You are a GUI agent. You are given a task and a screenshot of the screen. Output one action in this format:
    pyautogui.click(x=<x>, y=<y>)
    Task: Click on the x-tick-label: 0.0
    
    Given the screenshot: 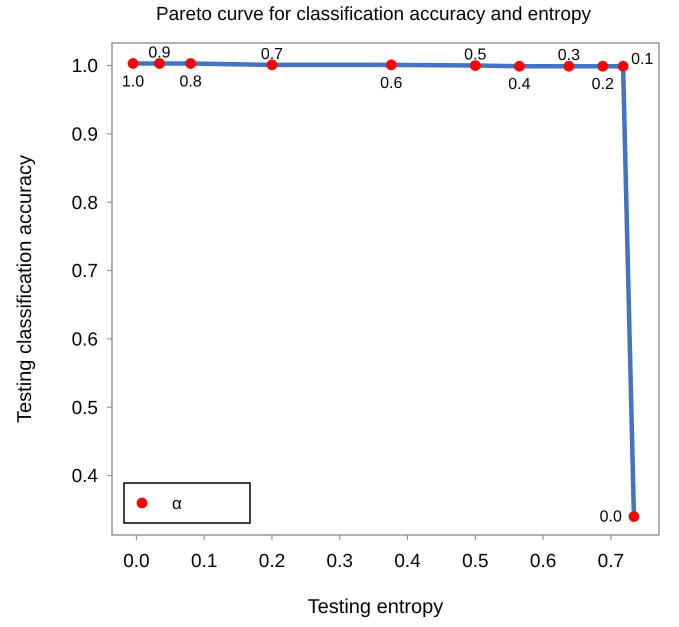 What is the action you would take?
    pyautogui.click(x=136, y=561)
    